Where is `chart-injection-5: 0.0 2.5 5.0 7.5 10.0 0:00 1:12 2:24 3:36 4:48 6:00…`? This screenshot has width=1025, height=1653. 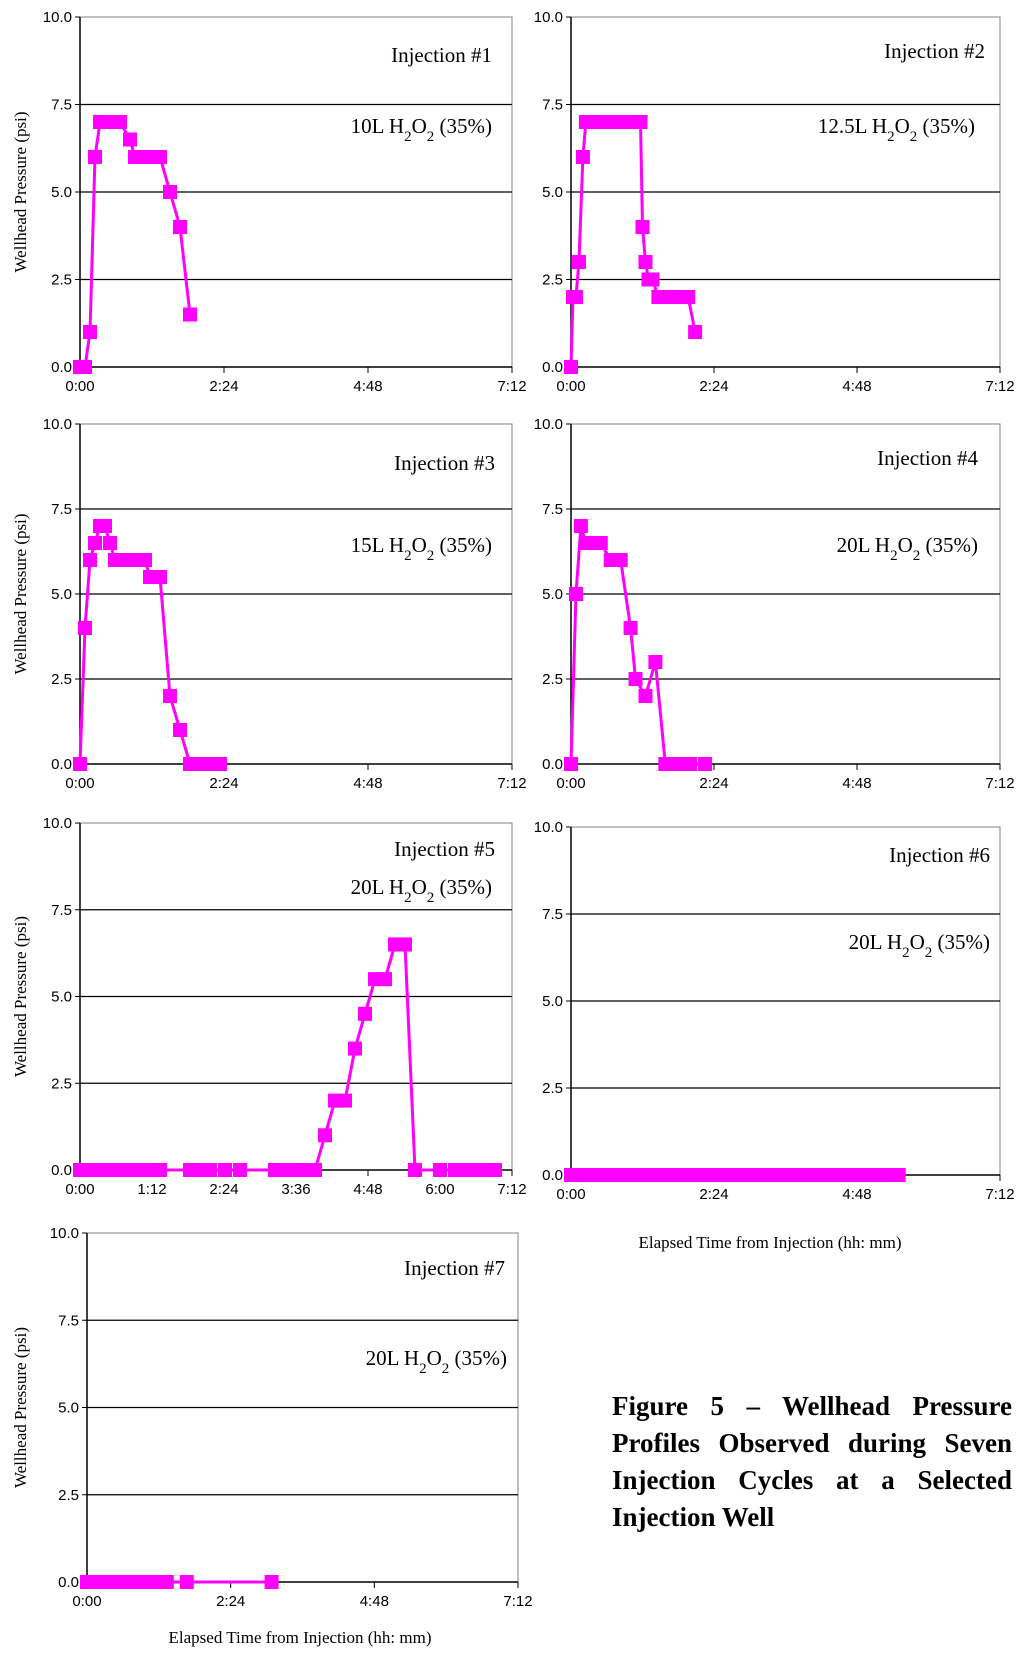
chart-injection-5: 0.0 2.5 5.0 7.5 10.0 0:00 1:12 2:24 3:36 4:48 6:00… is located at coordinates (269, 1006).